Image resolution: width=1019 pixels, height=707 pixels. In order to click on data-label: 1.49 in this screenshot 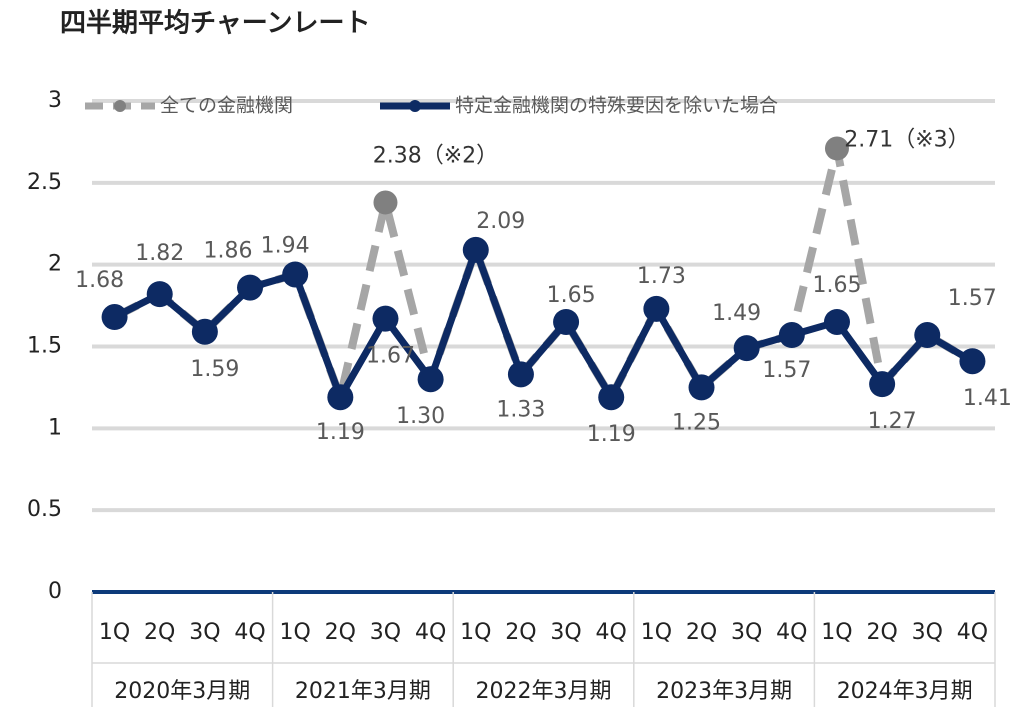, I will do `click(736, 313)`.